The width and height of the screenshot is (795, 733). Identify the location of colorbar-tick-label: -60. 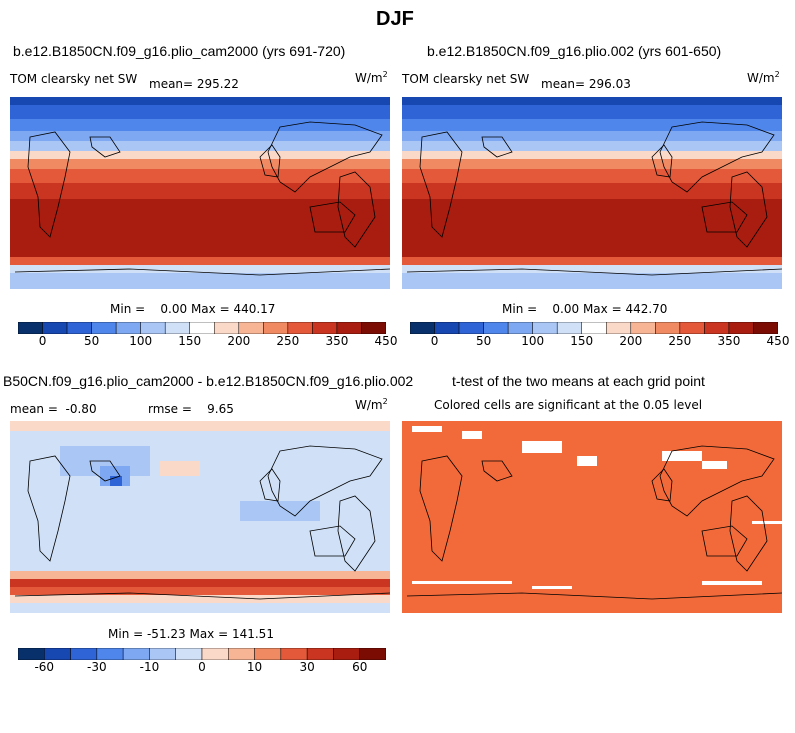
(44, 667).